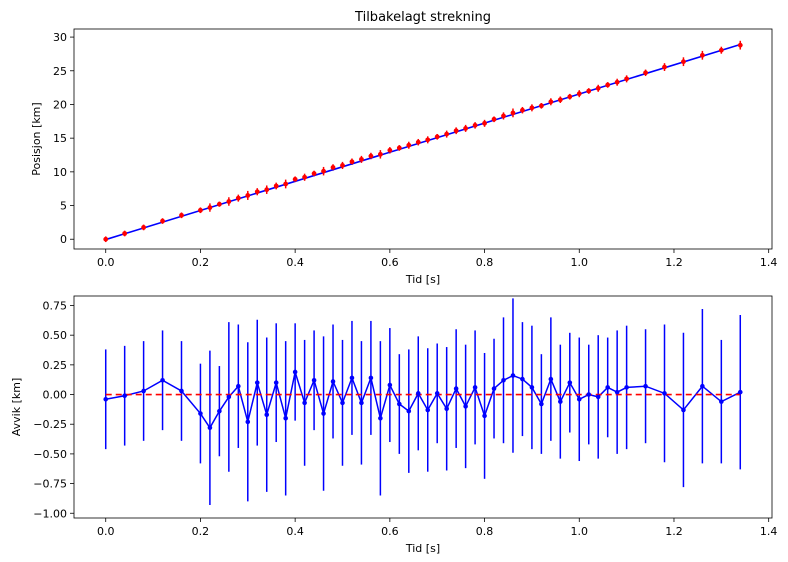 This screenshot has height=562, width=788. I want to click on y-axis-title: Posisjon [km], so click(36, 138).